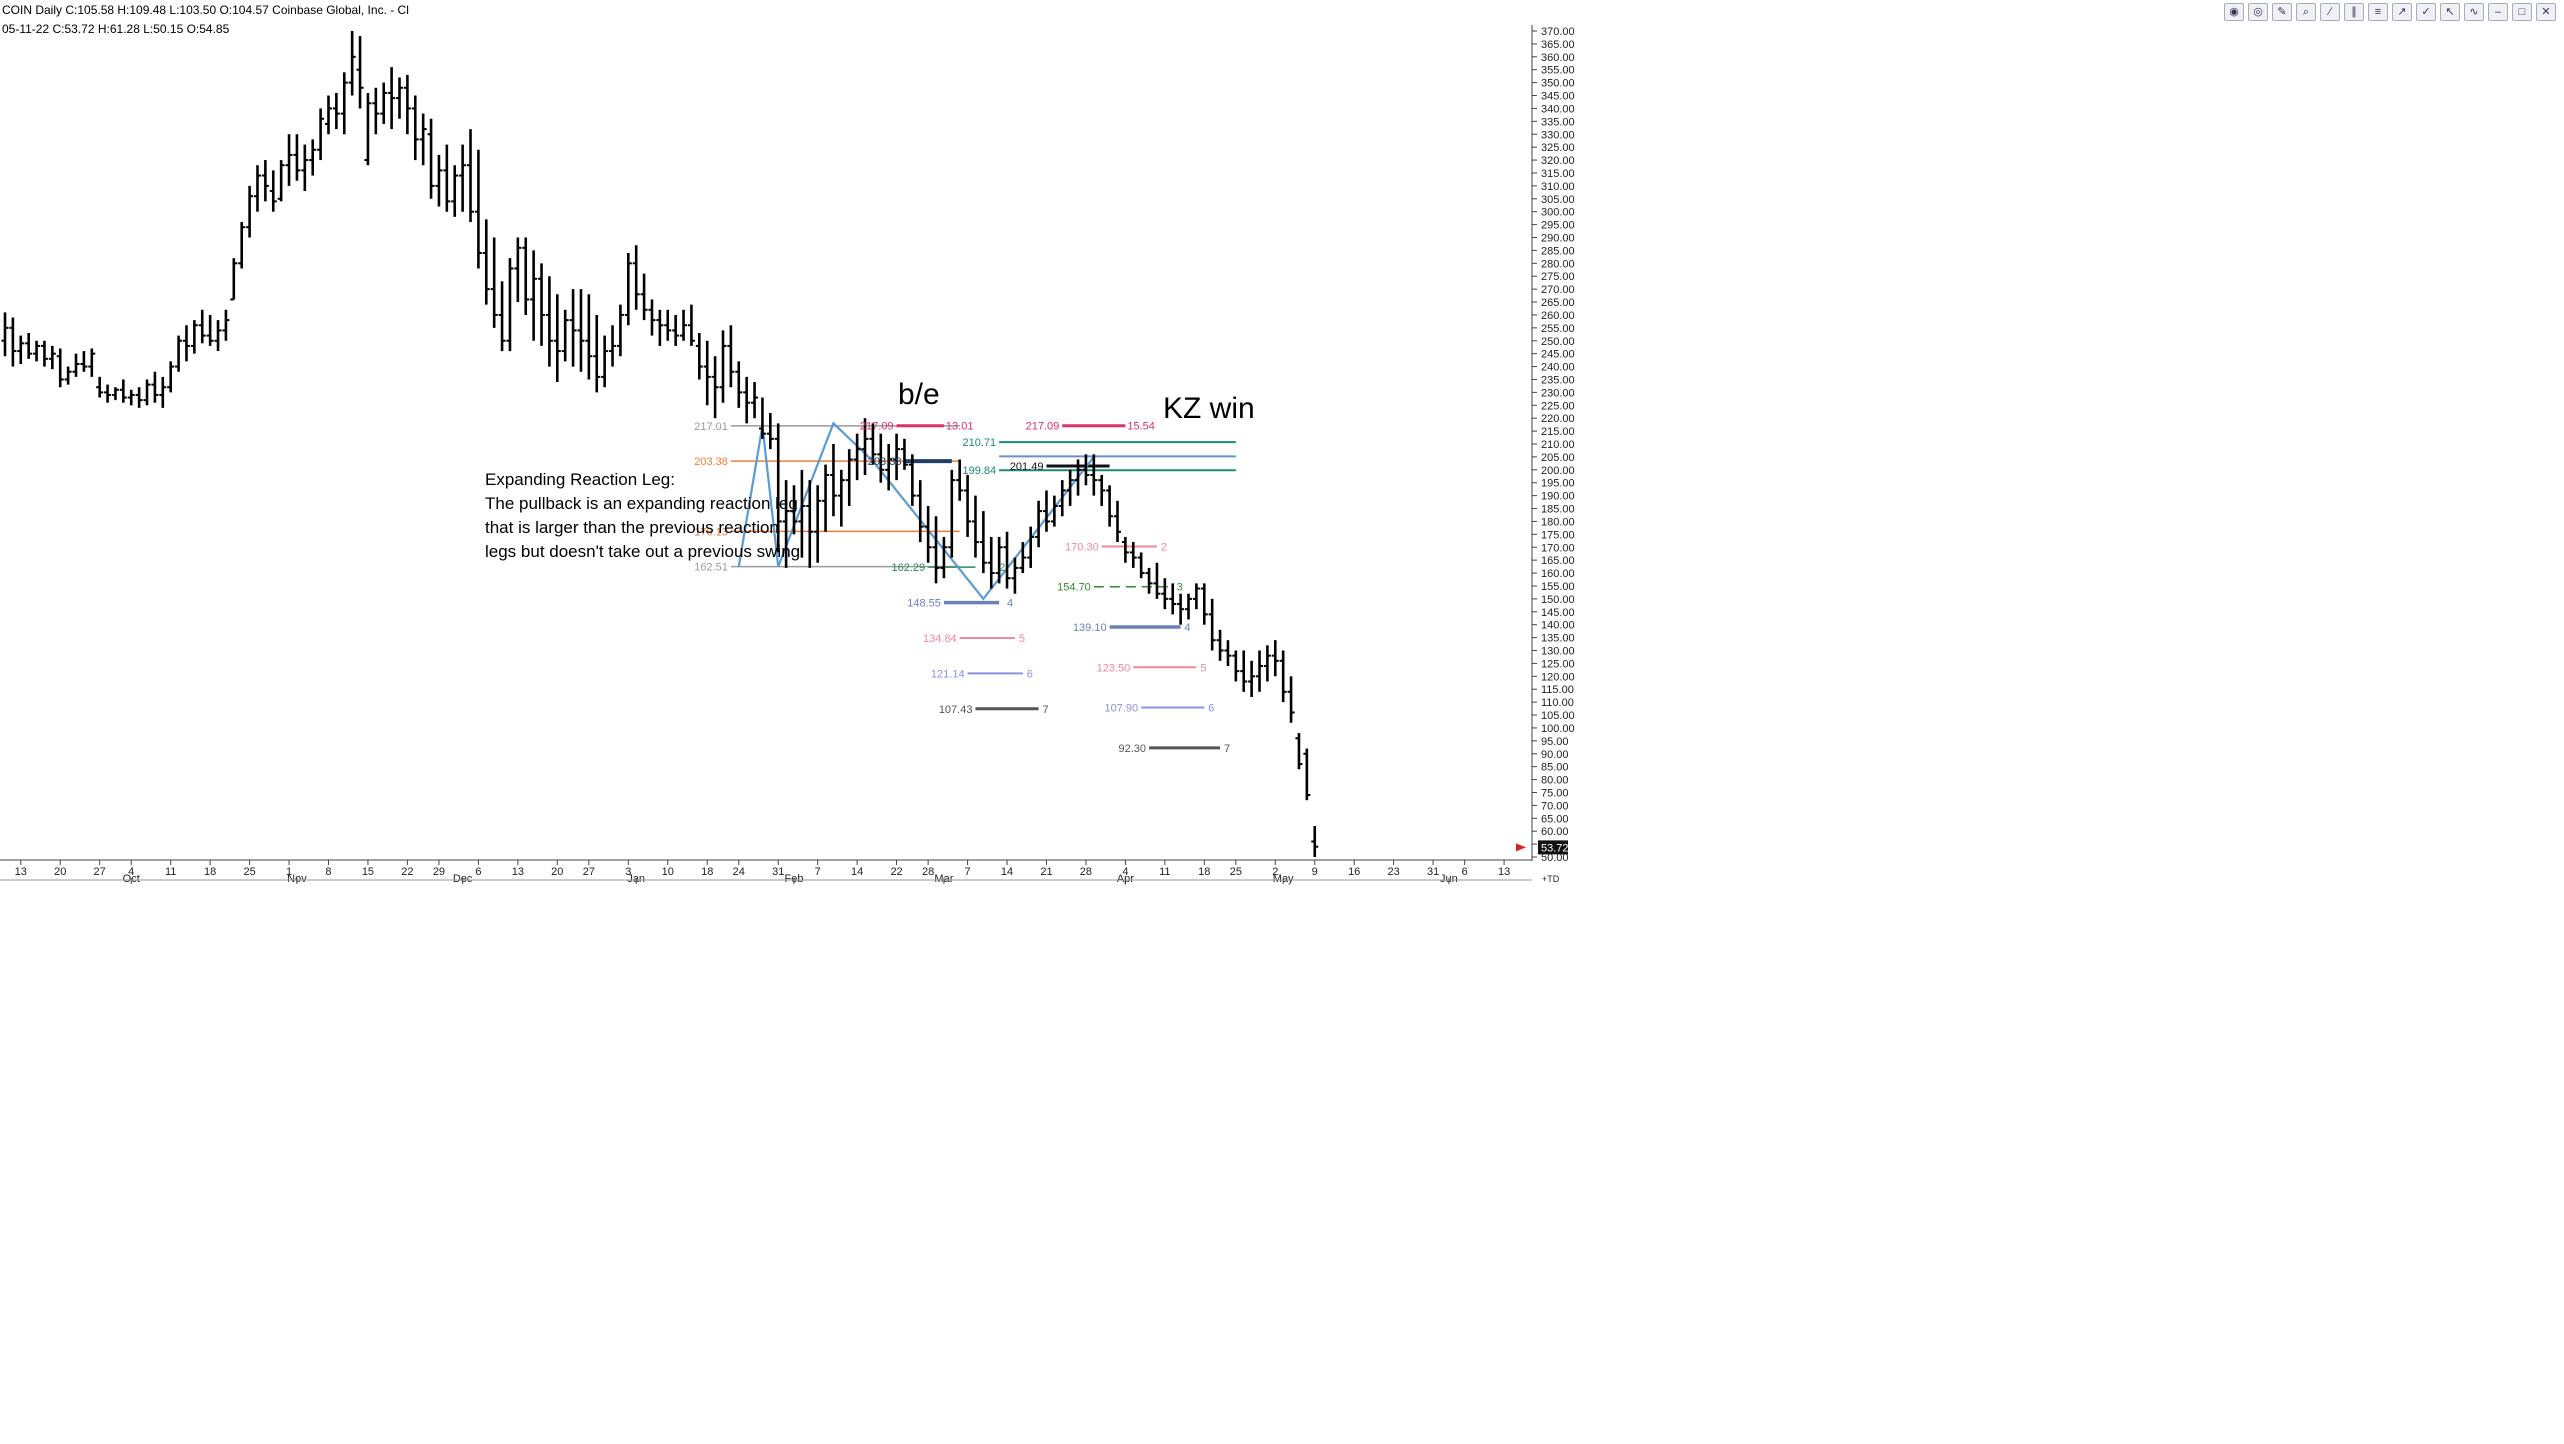 The image size is (2564, 1444). What do you see at coordinates (1558, 161) in the screenshot?
I see `y-tick-label: 320.00` at bounding box center [1558, 161].